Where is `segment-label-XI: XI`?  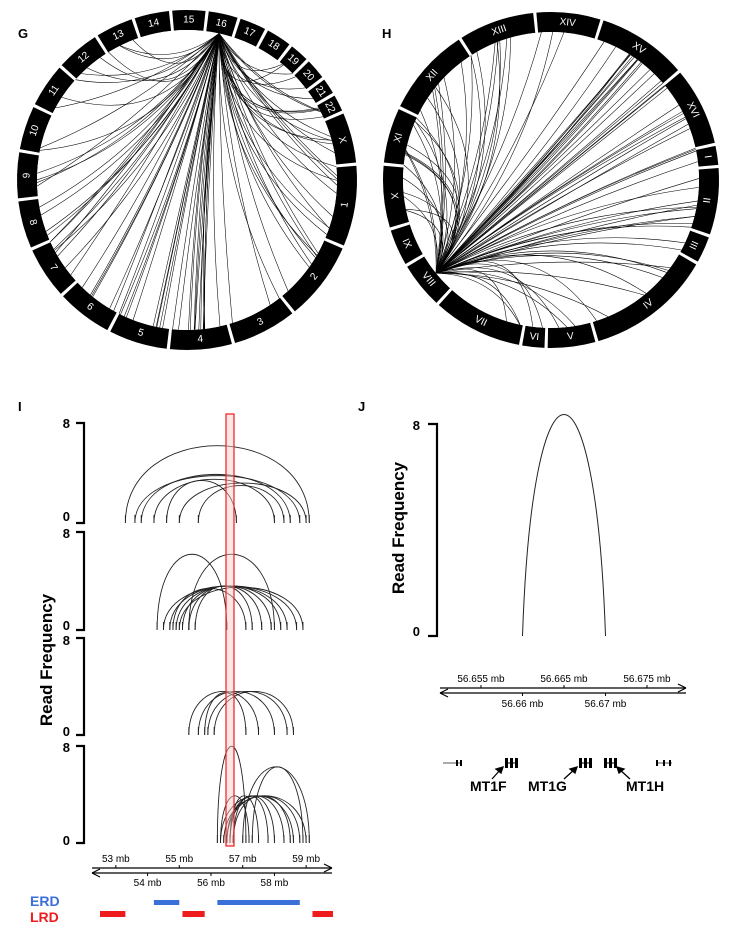 segment-label-XI: XI is located at coordinates (398, 138).